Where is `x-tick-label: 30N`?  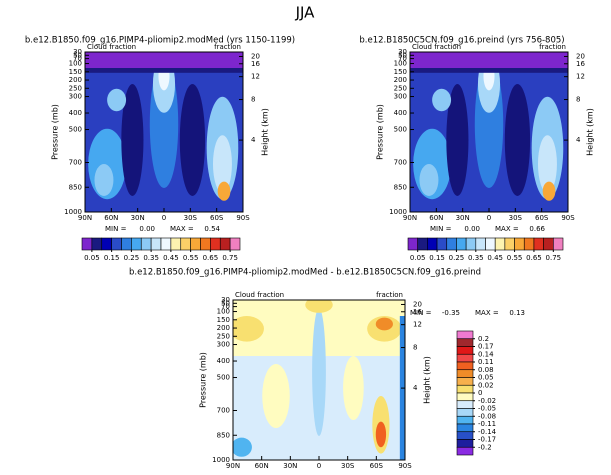 x-tick-label: 30N is located at coordinates (463, 218).